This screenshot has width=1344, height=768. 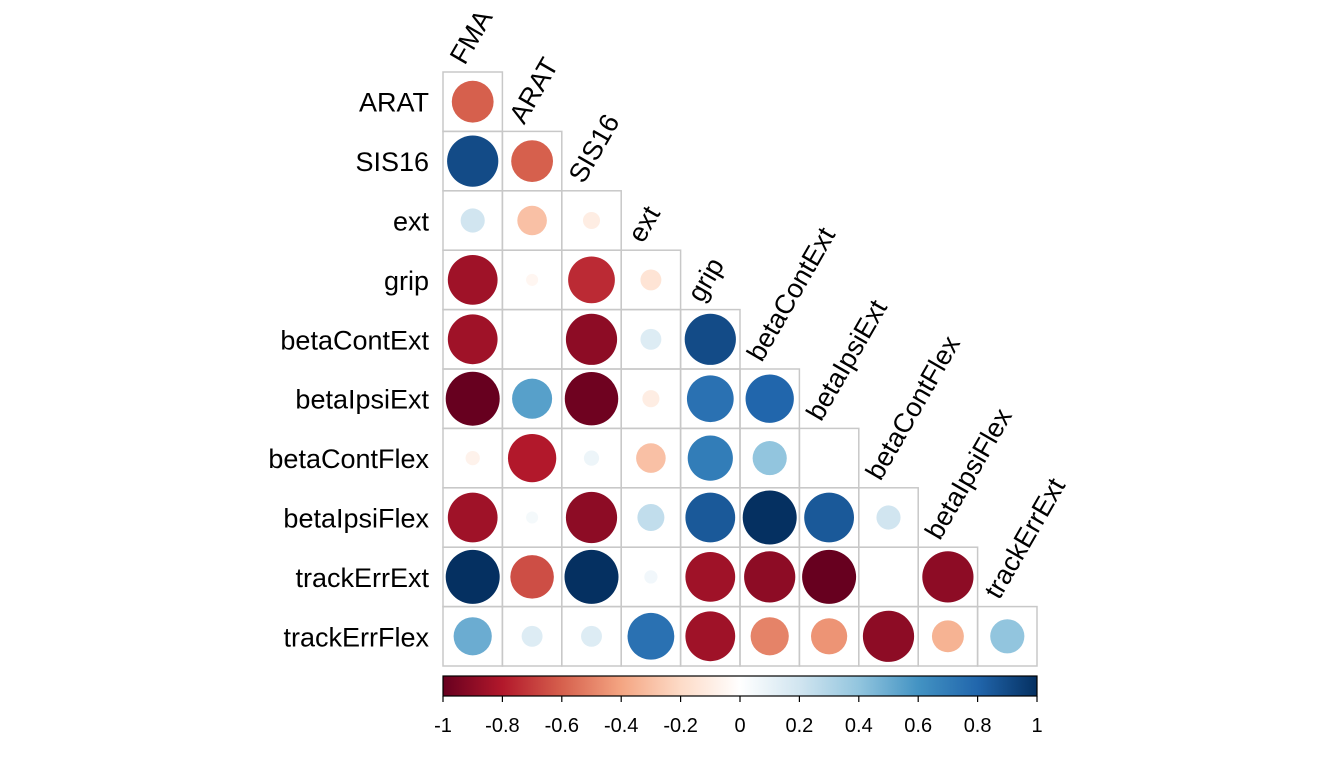 I want to click on column-label: FMA, so click(x=471, y=37).